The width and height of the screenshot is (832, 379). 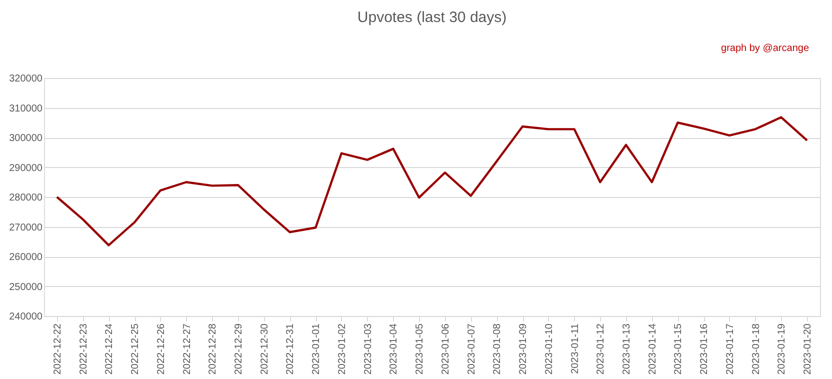 What do you see at coordinates (58, 349) in the screenshot?
I see `x-tick-label: 2022-12-22` at bounding box center [58, 349].